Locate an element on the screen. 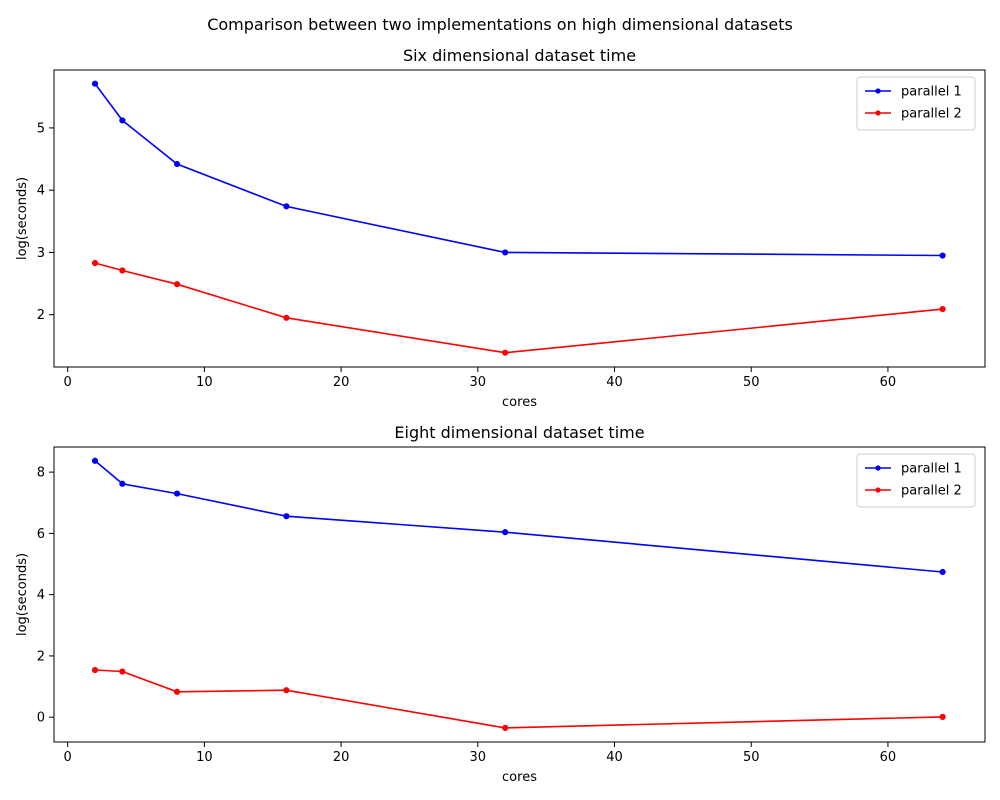  chart-title: Eight dimensional dataset time is located at coordinates (519, 432).